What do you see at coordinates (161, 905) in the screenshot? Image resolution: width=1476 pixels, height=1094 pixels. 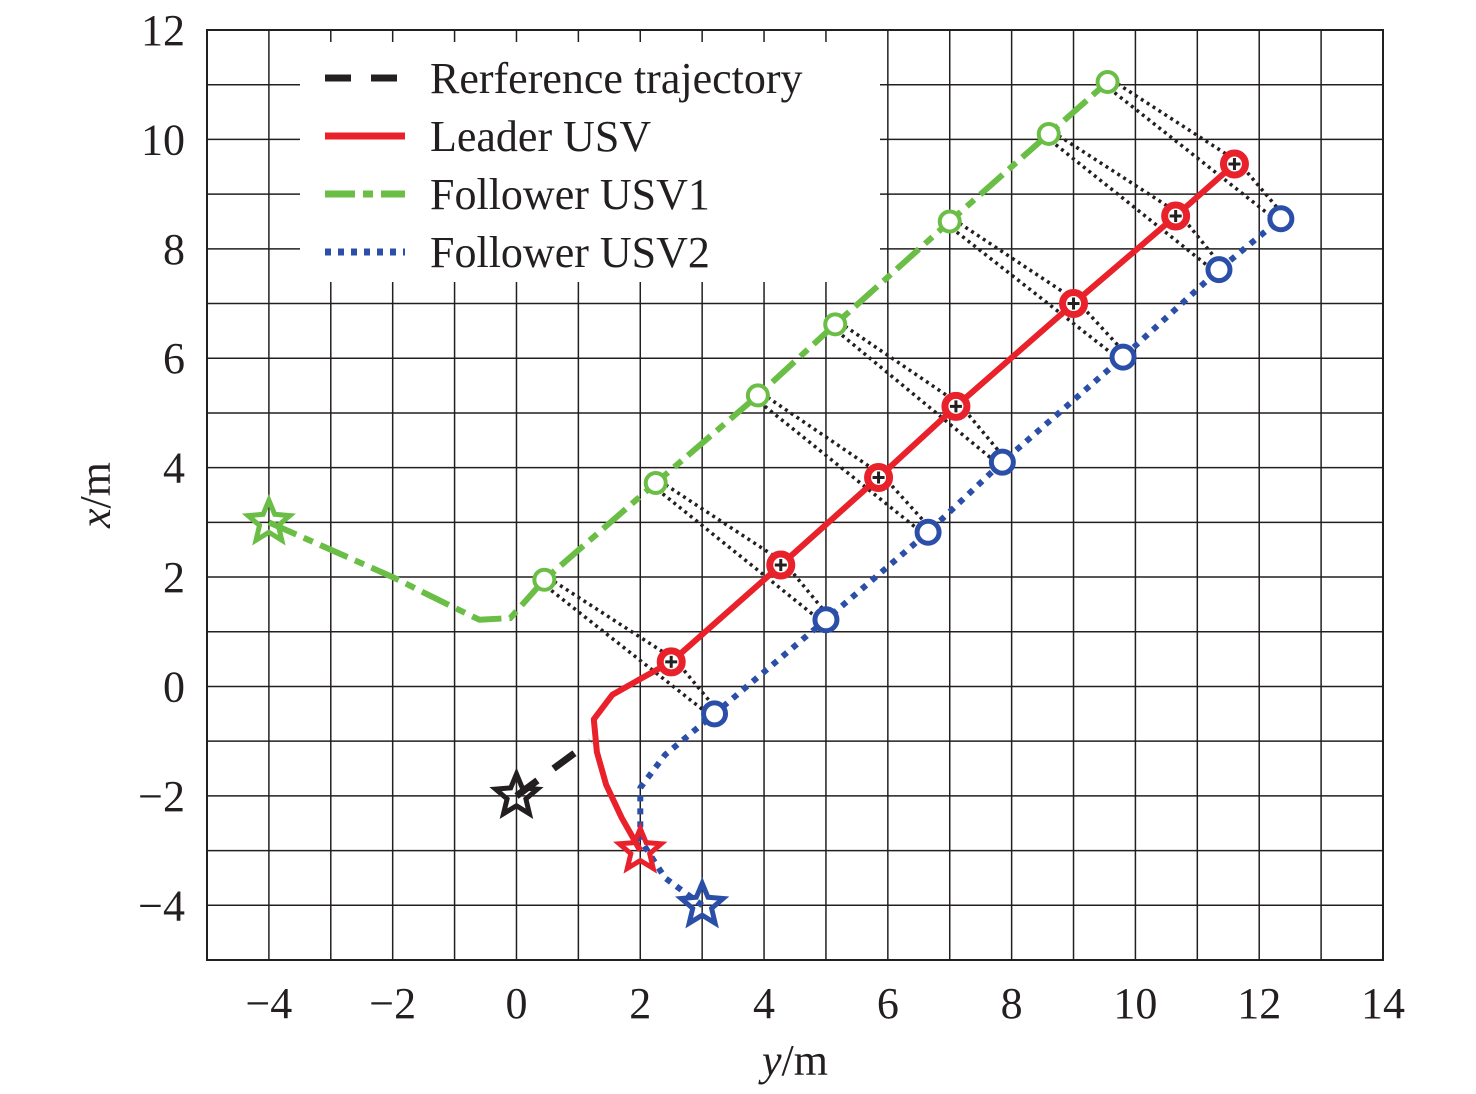 I see `y-tick-label: −4` at bounding box center [161, 905].